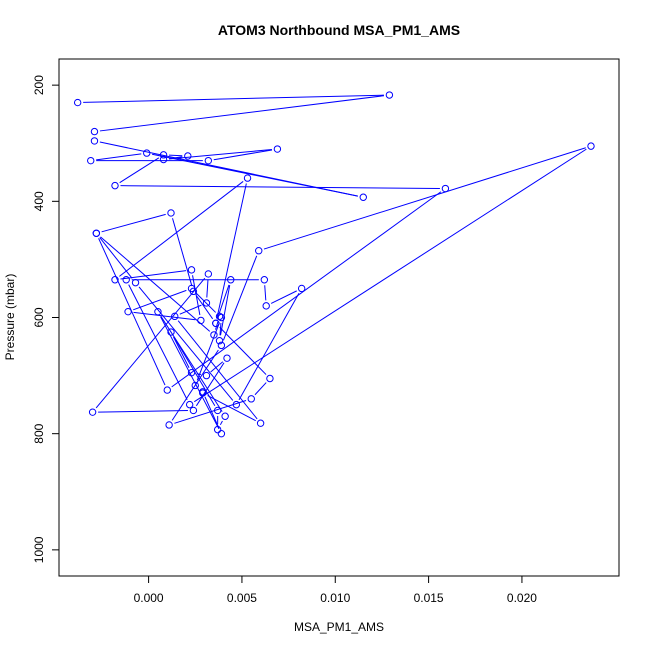  I want to click on x-tick-label: 0.020, so click(522, 598).